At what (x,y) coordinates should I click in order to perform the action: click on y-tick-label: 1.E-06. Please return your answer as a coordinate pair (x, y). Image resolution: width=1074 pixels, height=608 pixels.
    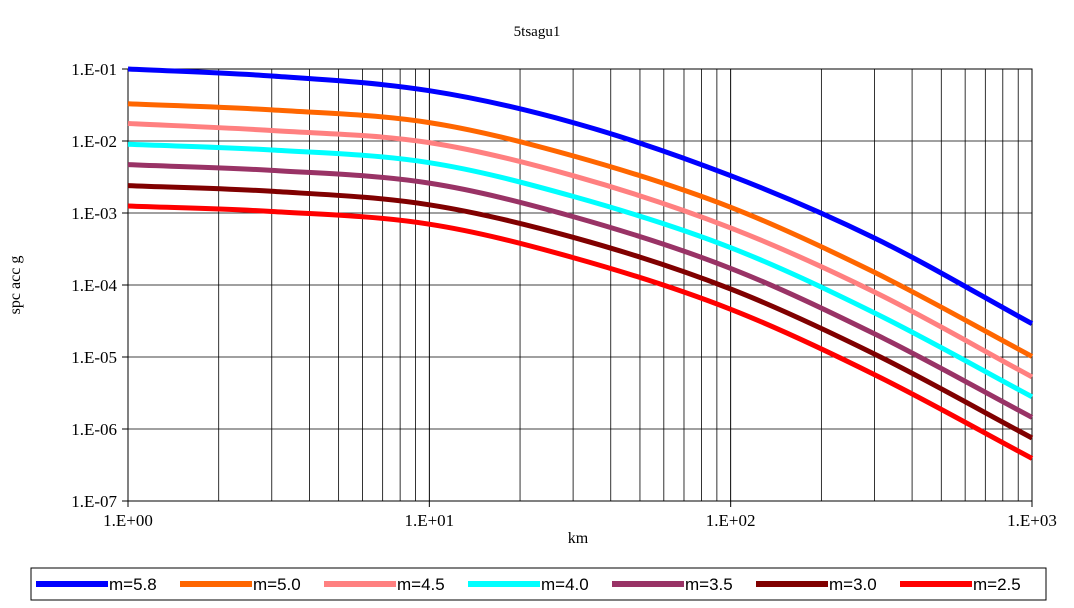
    Looking at the image, I should click on (94, 429).